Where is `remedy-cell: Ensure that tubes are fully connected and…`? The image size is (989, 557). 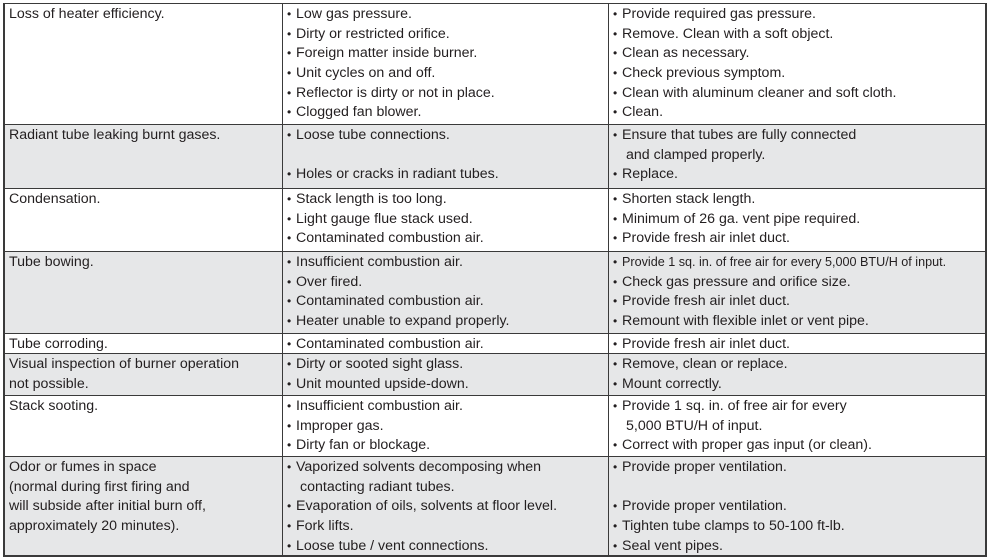 remedy-cell: Ensure that tubes are fully connected and… is located at coordinates (797, 156).